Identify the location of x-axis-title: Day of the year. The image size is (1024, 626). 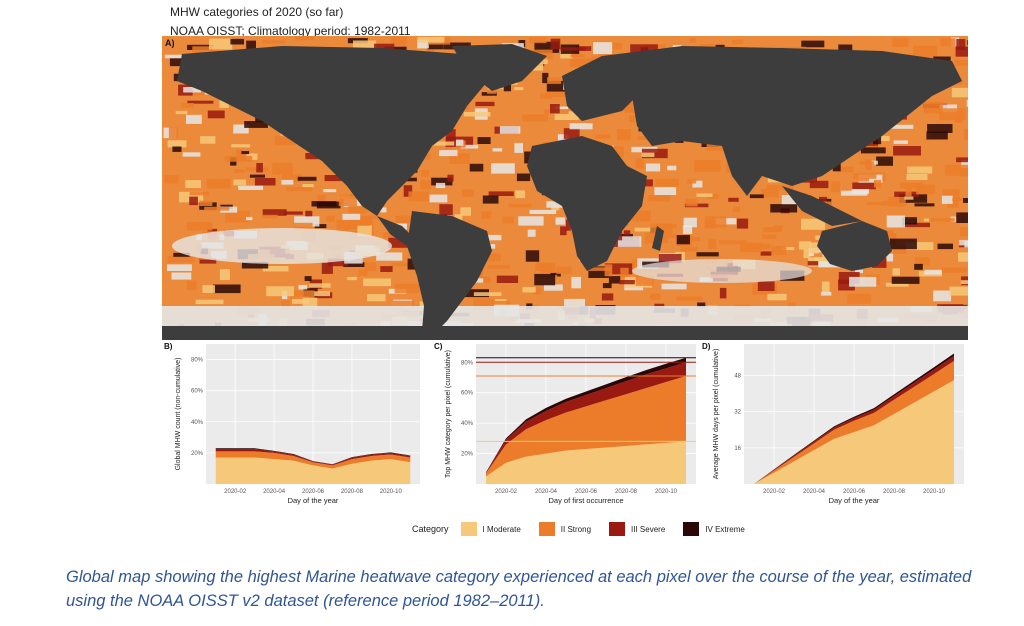
(854, 500).